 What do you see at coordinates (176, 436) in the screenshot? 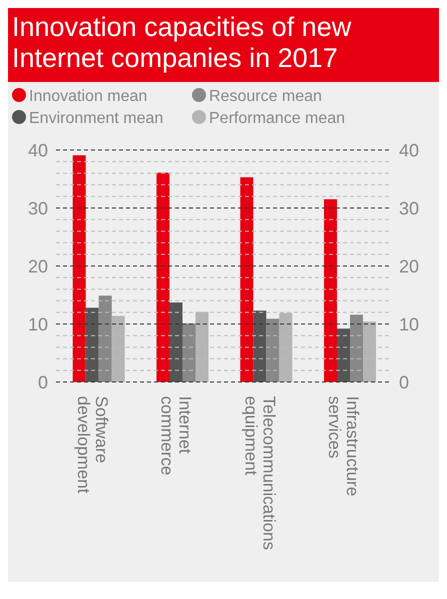
I see `x-tick-label: Internet commerce` at bounding box center [176, 436].